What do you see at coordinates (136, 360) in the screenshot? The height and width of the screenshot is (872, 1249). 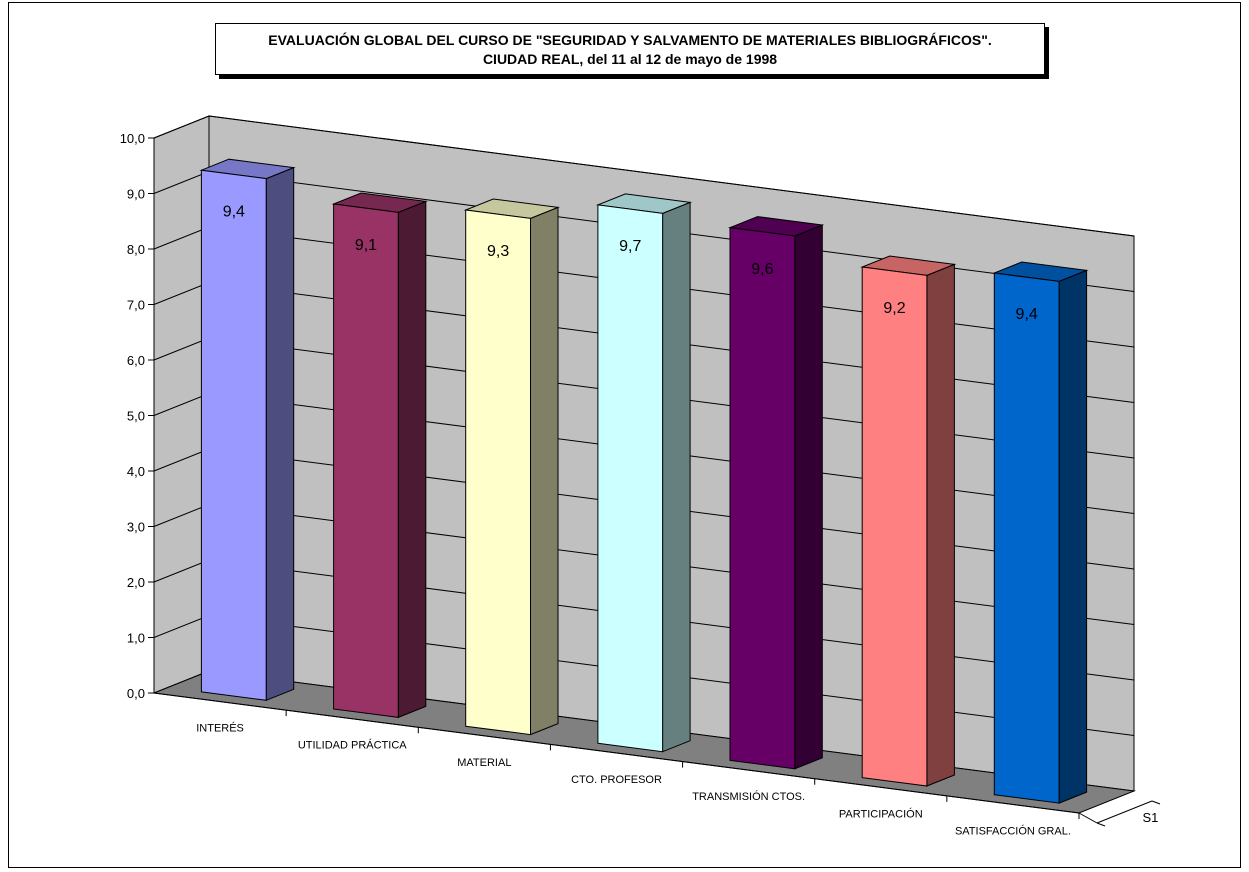 I see `y-tick-label: 6,0` at bounding box center [136, 360].